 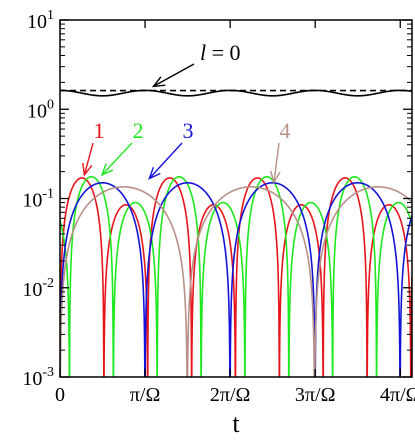 I want to click on x-tick-label: 3π/Ω, so click(x=315, y=395).